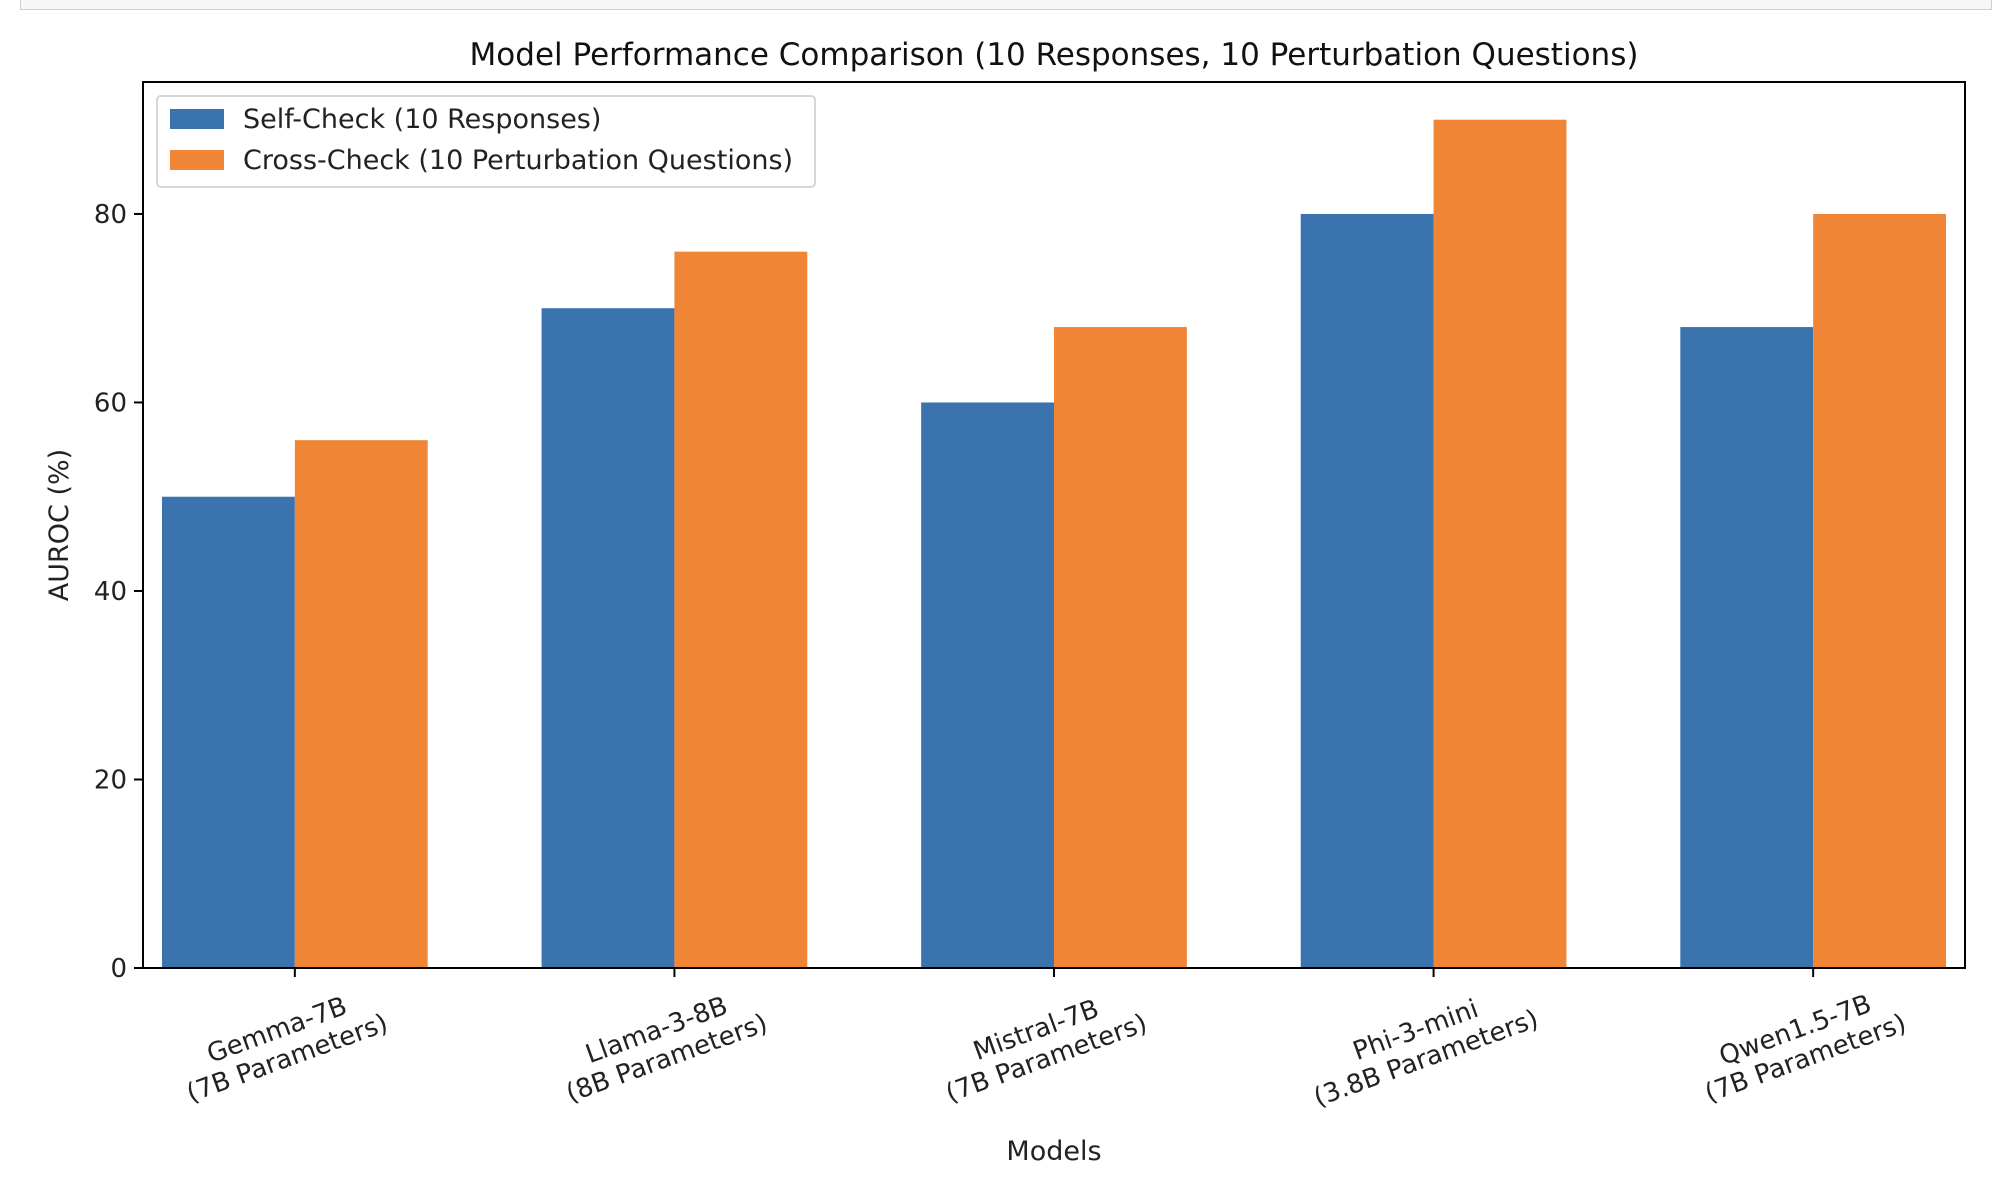  I want to click on legend-label: Self-Check (10 Responses), so click(422, 119).